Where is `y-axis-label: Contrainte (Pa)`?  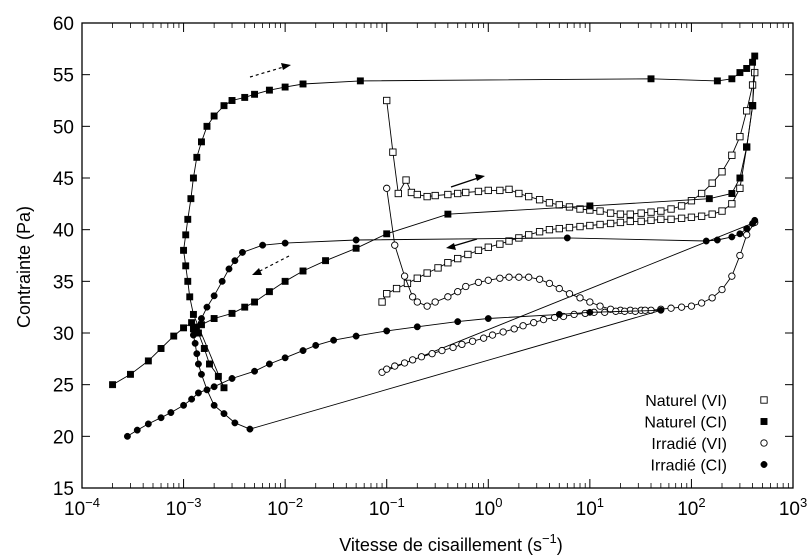
y-axis-label: Contrainte (Pa) is located at coordinates (24, 267).